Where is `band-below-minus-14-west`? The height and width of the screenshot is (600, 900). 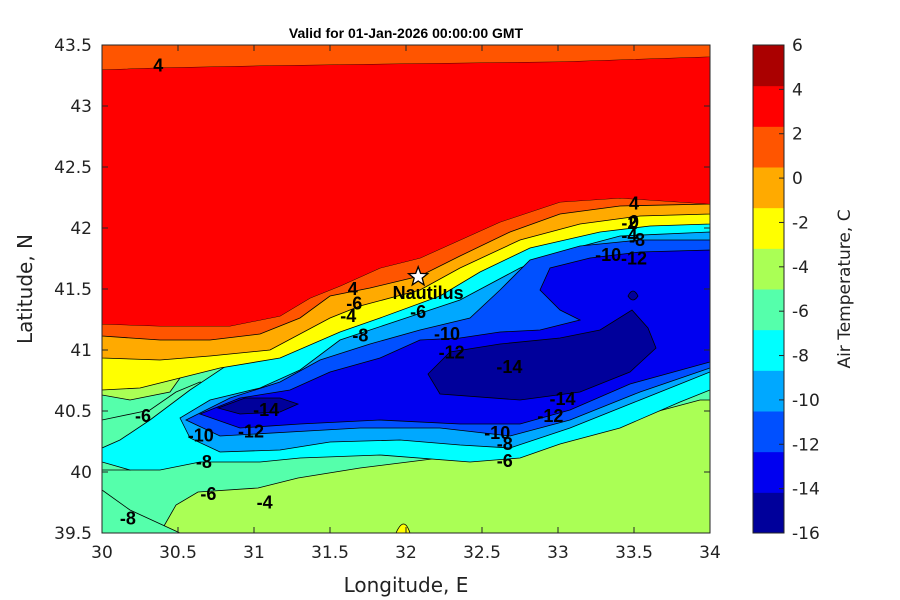
band-below-minus-14-west is located at coordinates (258, 406).